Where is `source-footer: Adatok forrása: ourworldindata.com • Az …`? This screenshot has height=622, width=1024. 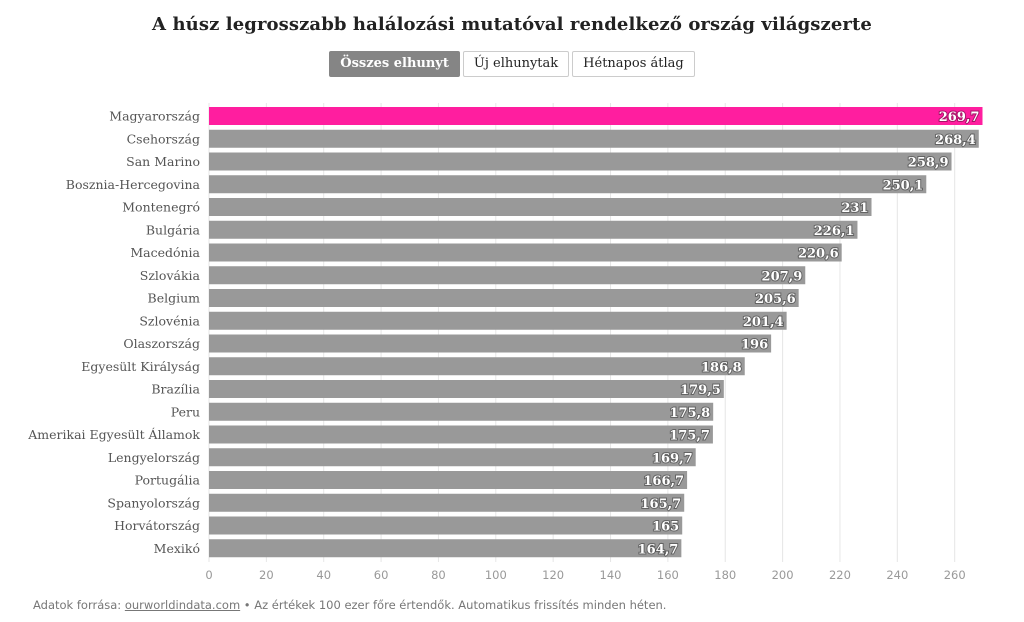
source-footer: Adatok forrása: ourworldindata.com • Az … is located at coordinates (349, 605).